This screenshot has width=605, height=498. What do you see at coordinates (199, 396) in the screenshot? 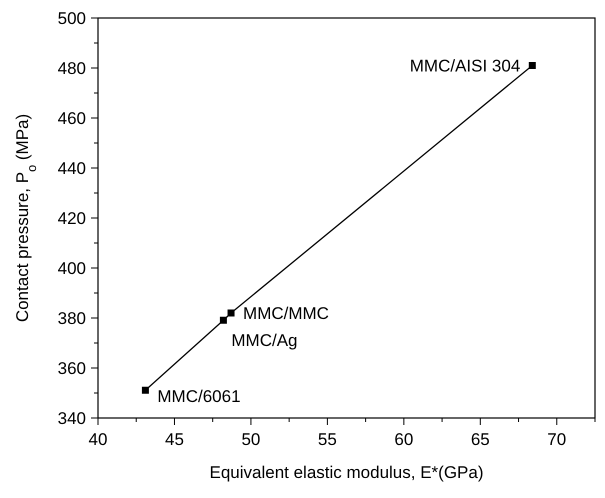
I see `annotation: MMC/6061` at bounding box center [199, 396].